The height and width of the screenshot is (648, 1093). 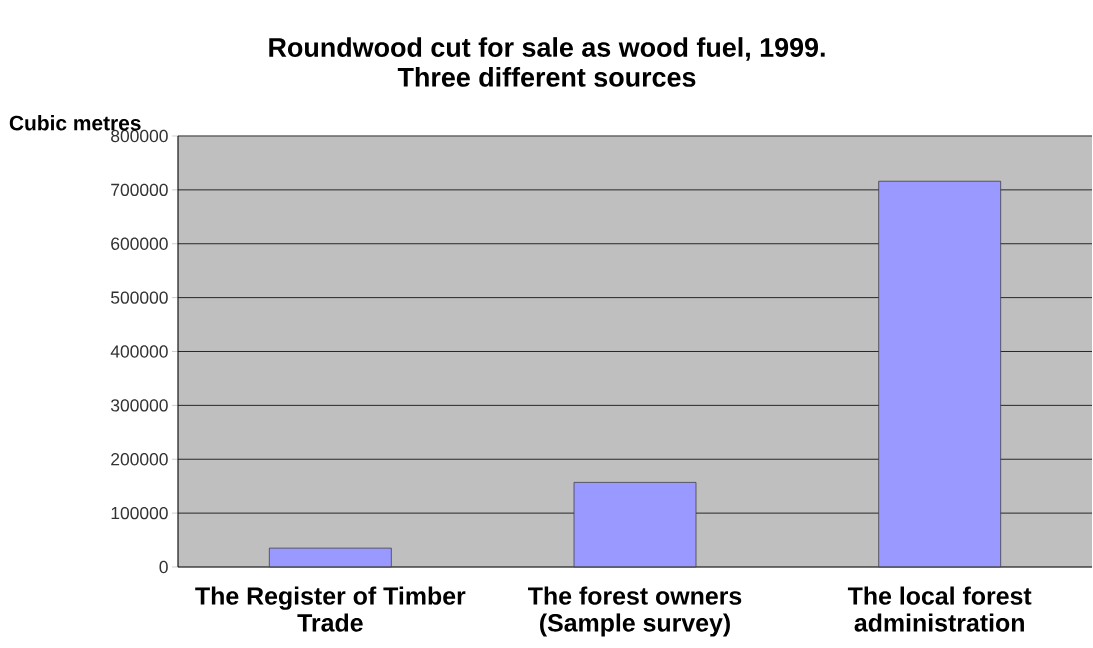 I want to click on y-tick-label: 100000, so click(x=139, y=513).